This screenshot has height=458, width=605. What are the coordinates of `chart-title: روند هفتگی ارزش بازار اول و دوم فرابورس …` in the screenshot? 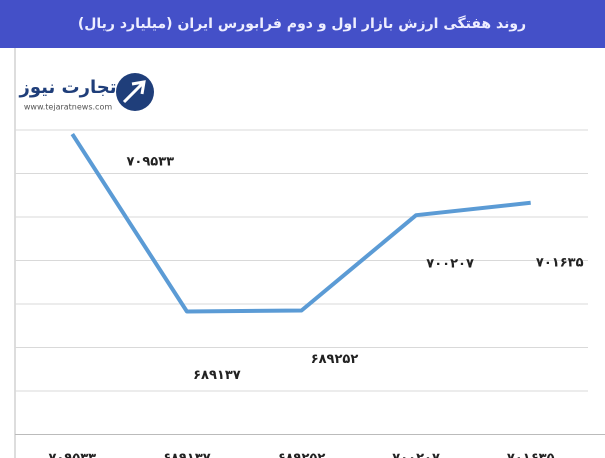 It's located at (302, 23).